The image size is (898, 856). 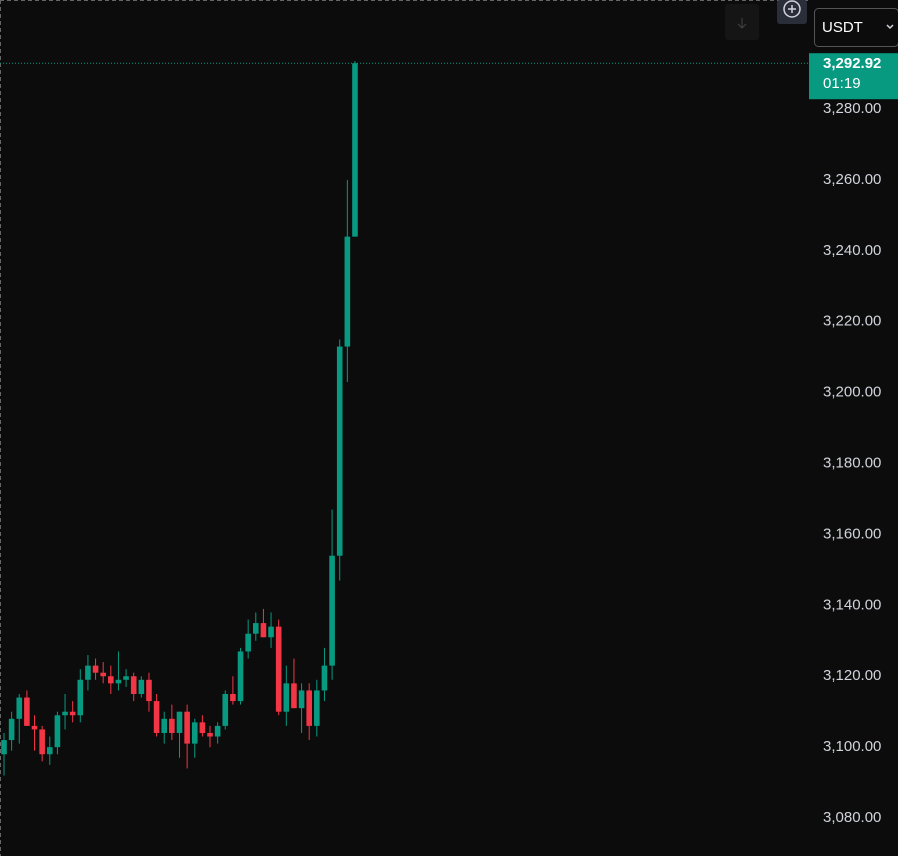 I want to click on y-tick-label: 3,260.00, so click(x=852, y=179).